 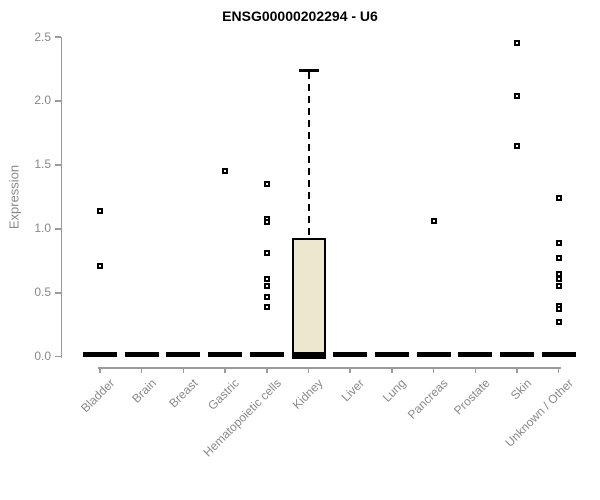 What do you see at coordinates (42, 36) in the screenshot?
I see `y-tick-label: 2.5` at bounding box center [42, 36].